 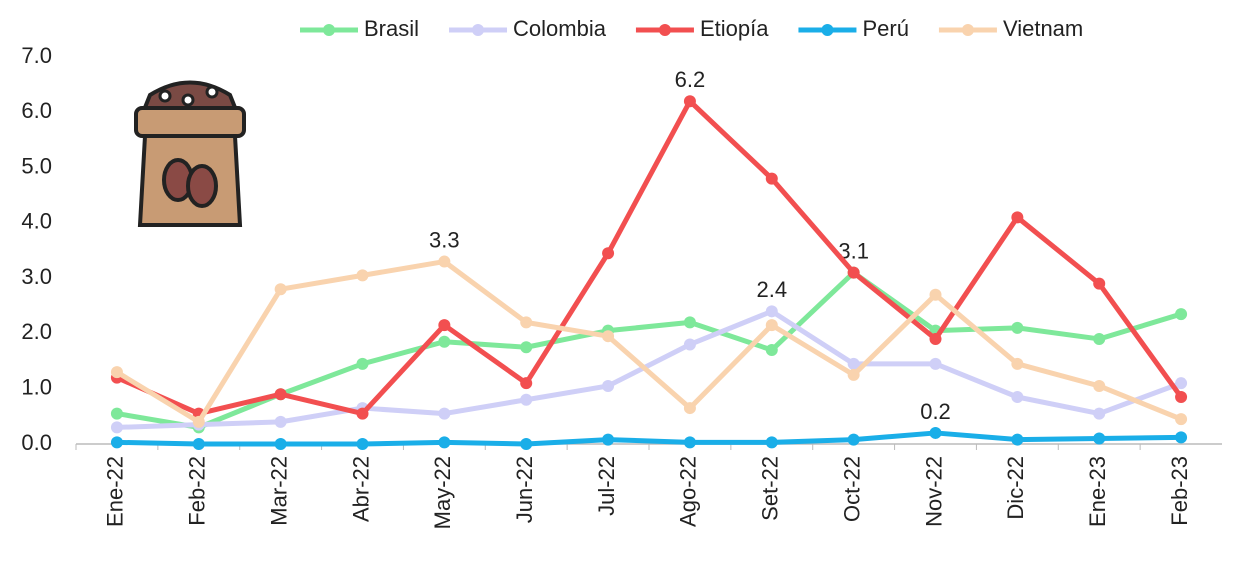 What do you see at coordinates (771, 289) in the screenshot?
I see `data-label: 2.4` at bounding box center [771, 289].